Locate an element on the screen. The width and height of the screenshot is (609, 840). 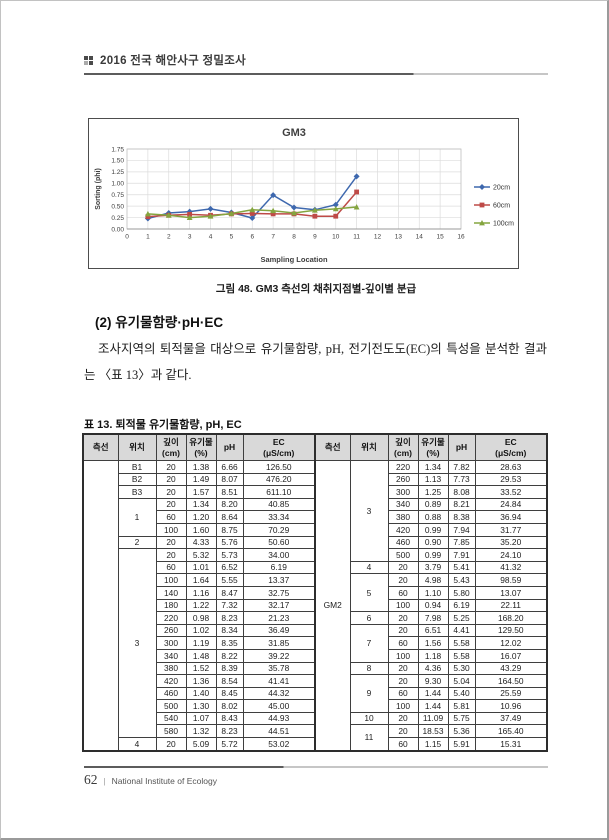
table-row: 2 20 4.33 5.76 50.60 460 0.90 7.85 35.20 is located at coordinates (315, 542).